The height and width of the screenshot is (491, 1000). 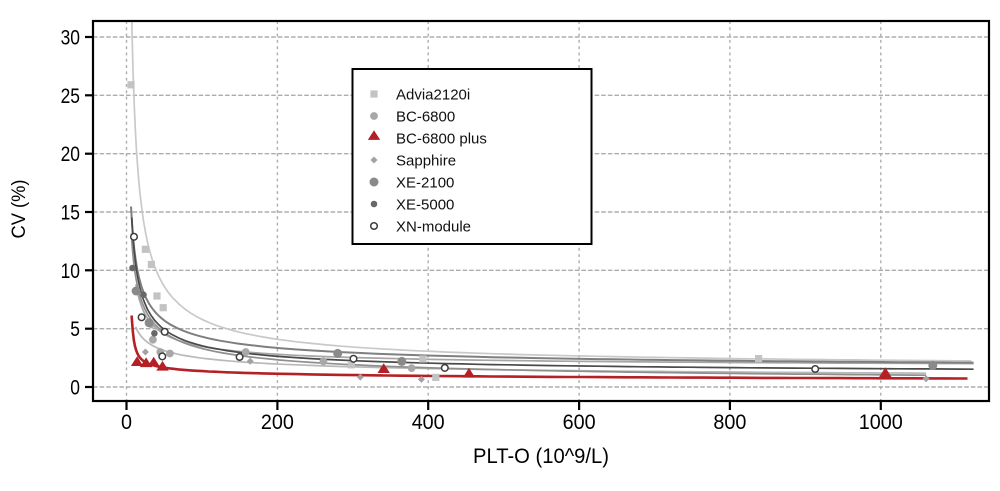 I want to click on svg-text: Advia2120i, so click(x=433, y=95).